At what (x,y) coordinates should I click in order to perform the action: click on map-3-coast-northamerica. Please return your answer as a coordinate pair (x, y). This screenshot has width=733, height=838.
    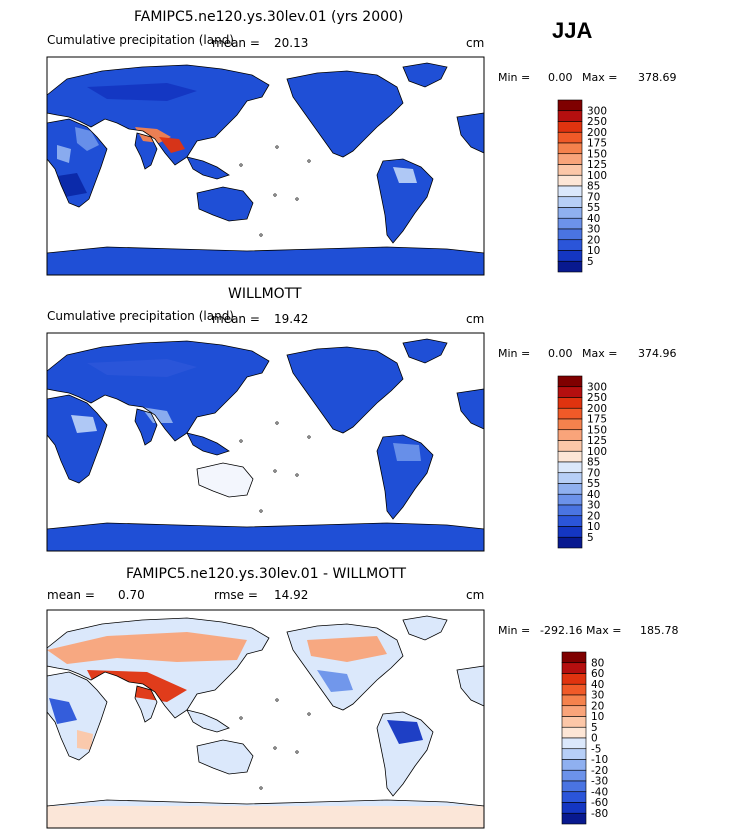
    Looking at the image, I should click on (345, 667).